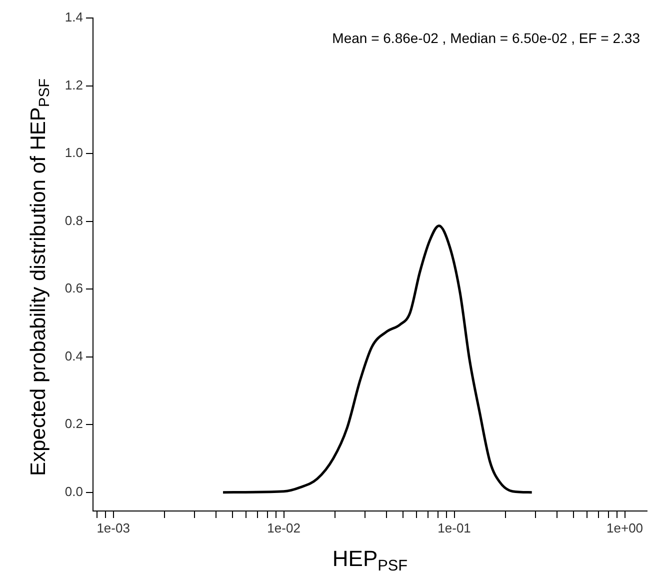 The width and height of the screenshot is (650, 578). What do you see at coordinates (73, 220) in the screenshot?
I see `y-tick-label: 0.8` at bounding box center [73, 220].